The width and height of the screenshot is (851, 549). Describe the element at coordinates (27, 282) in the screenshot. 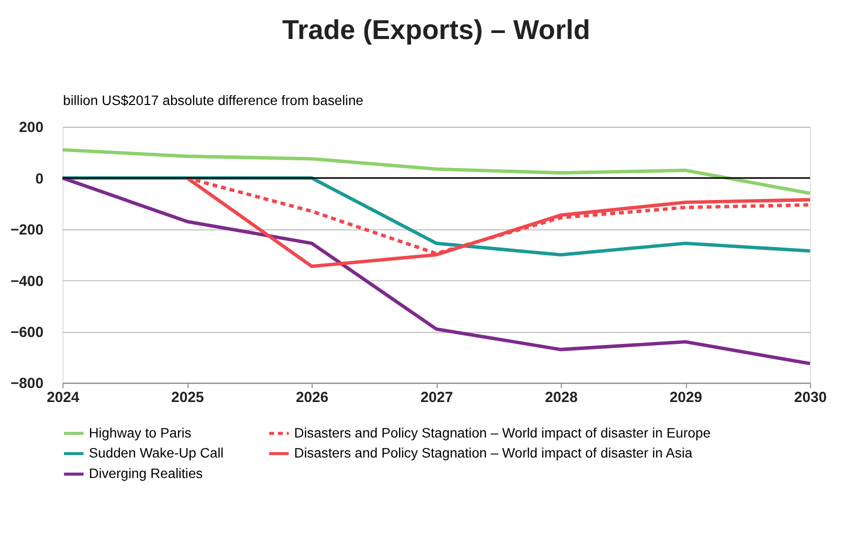

I see `y-tick-label: −400` at that location.